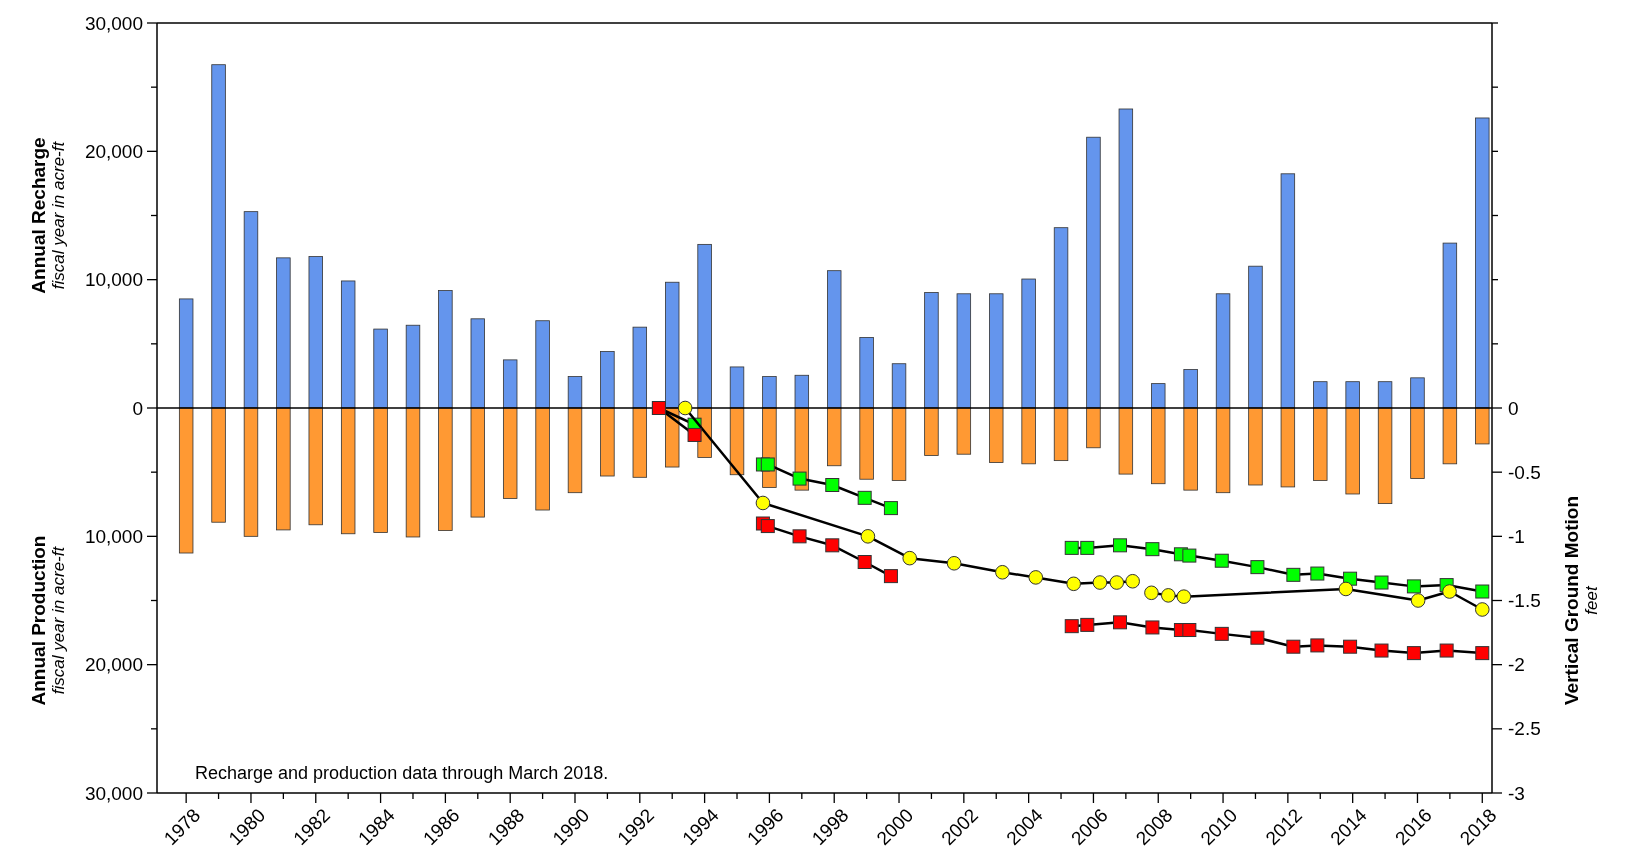  I want to click on y2-tick-label: -1, so click(1516, 536).